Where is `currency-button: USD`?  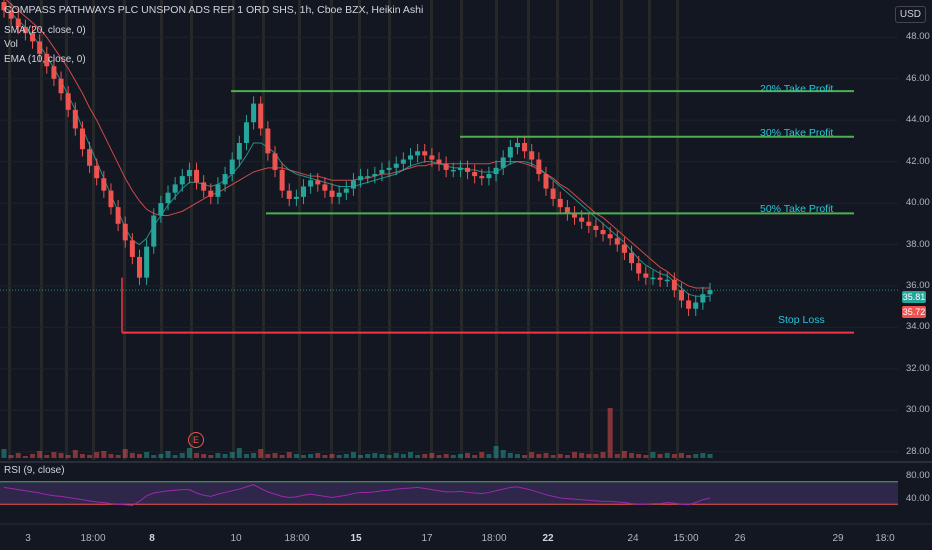 currency-button: USD is located at coordinates (910, 14).